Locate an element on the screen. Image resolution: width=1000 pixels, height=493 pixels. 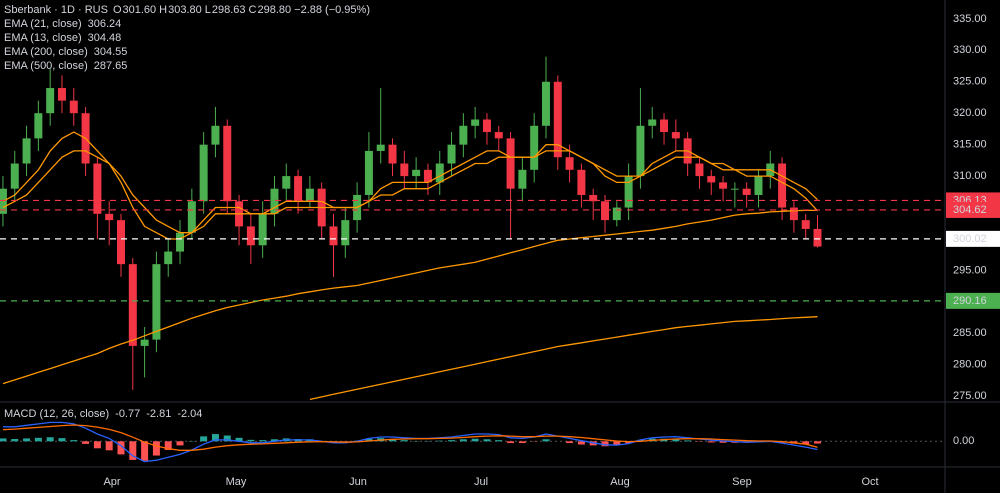
x-tick-label: May is located at coordinates (236, 482).